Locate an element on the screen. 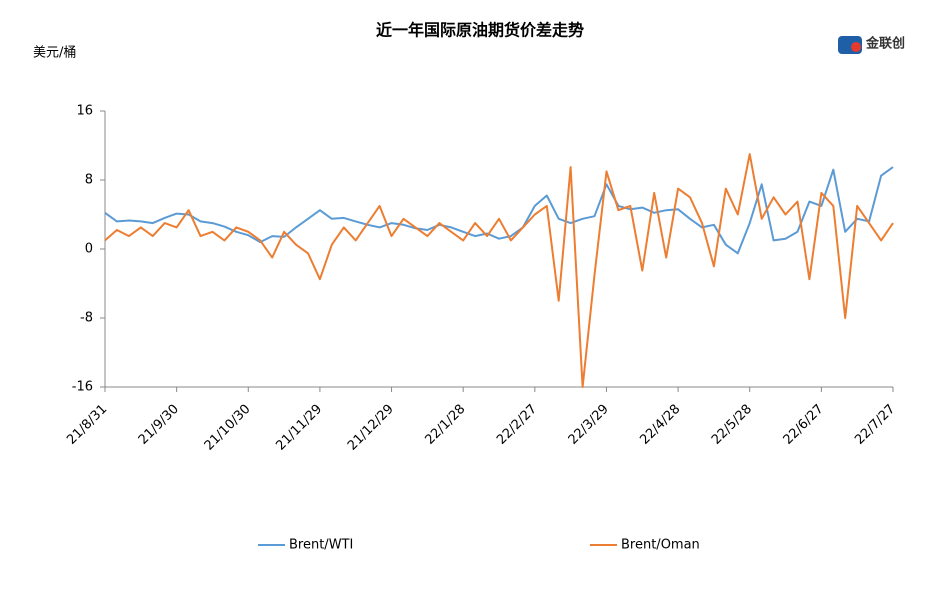  logo: 金联创 is located at coordinates (871, 45).